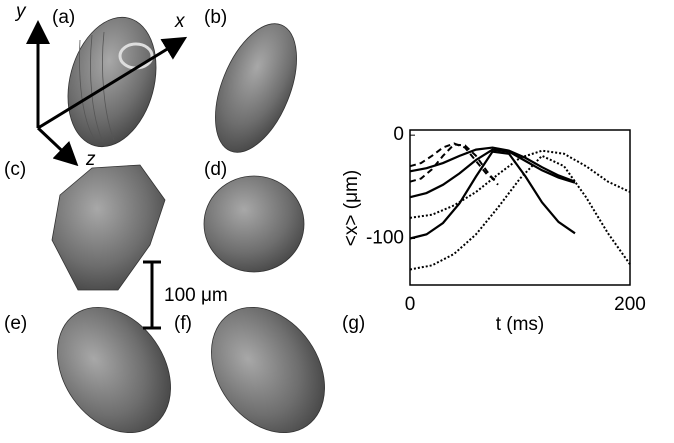 The image size is (674, 443). Describe the element at coordinates (180, 21) in the screenshot. I see `axis-label: x` at that location.